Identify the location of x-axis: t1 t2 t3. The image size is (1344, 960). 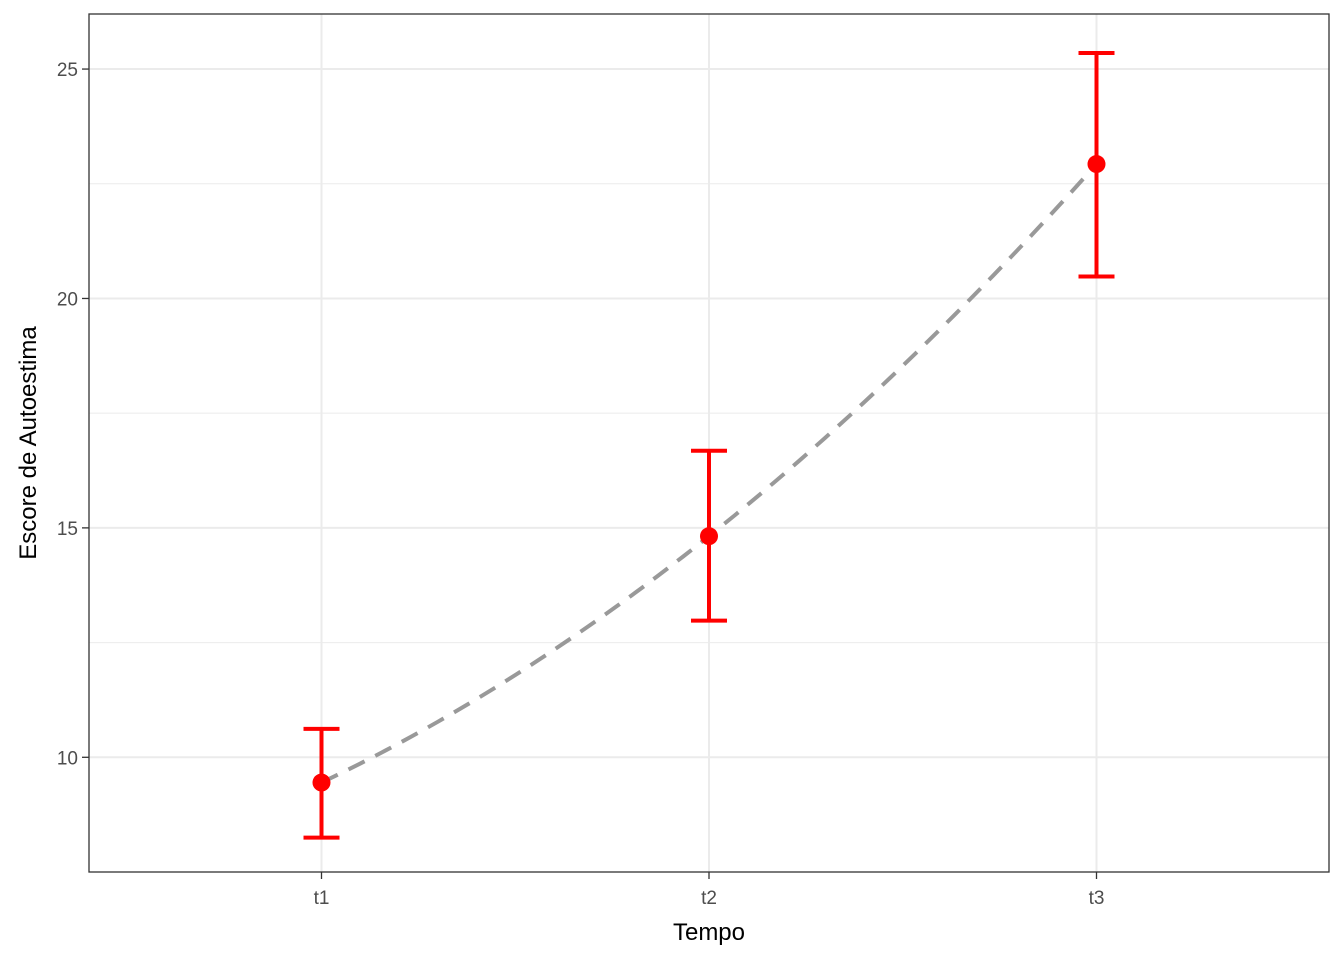
(709, 890).